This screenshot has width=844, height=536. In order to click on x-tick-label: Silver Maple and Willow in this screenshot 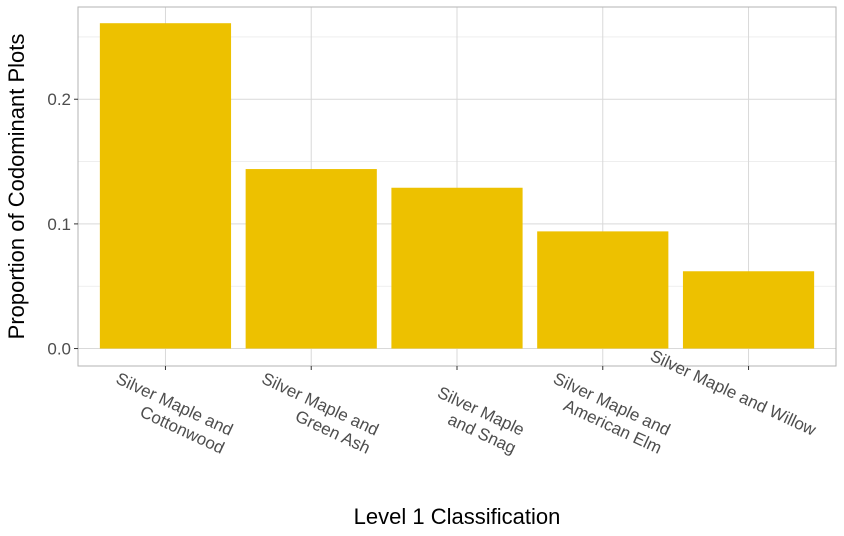, I will do `click(733, 393)`.